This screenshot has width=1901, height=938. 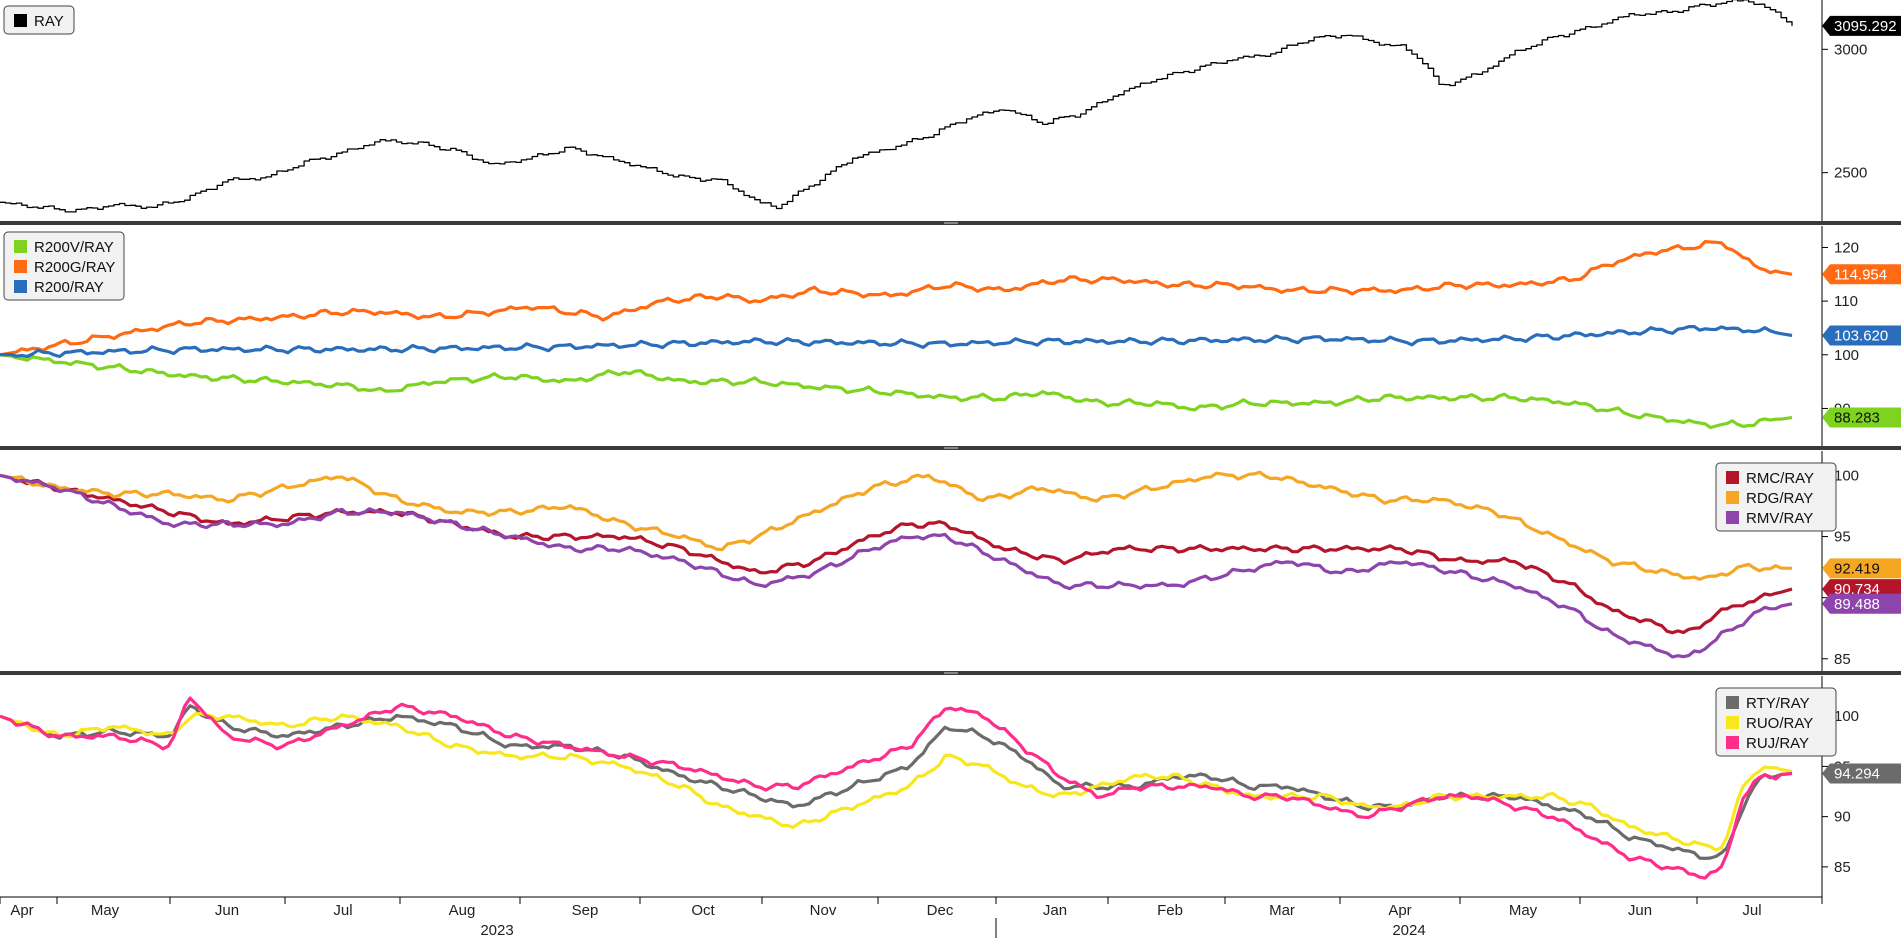 I want to click on last-value-tag: 3095.292, so click(x=1861, y=25).